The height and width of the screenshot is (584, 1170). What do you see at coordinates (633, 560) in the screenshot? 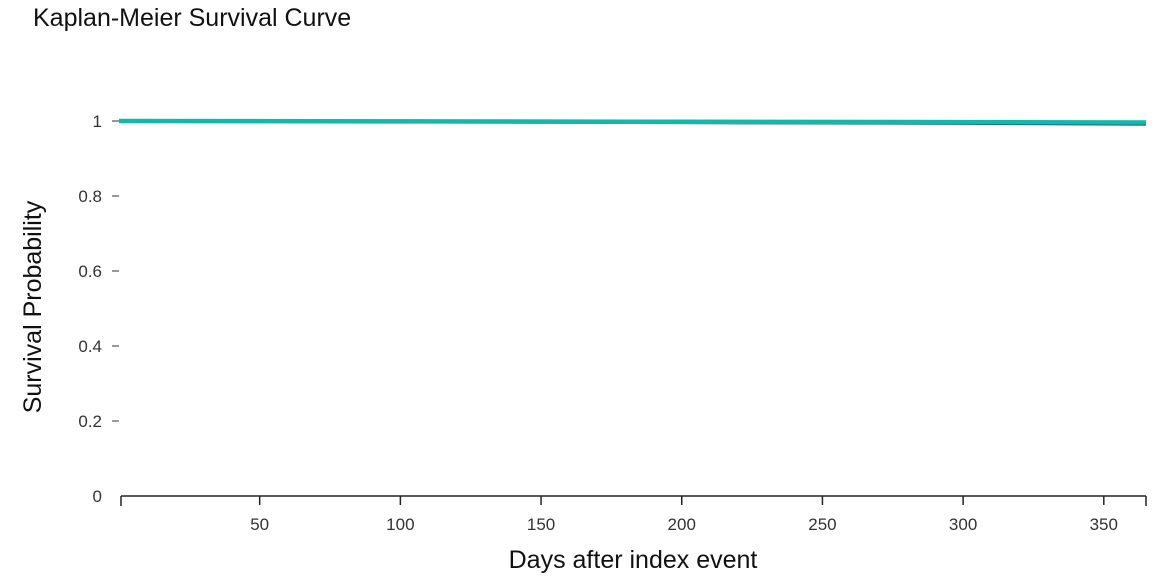
I see `x-axis-title: Days after index event` at bounding box center [633, 560].